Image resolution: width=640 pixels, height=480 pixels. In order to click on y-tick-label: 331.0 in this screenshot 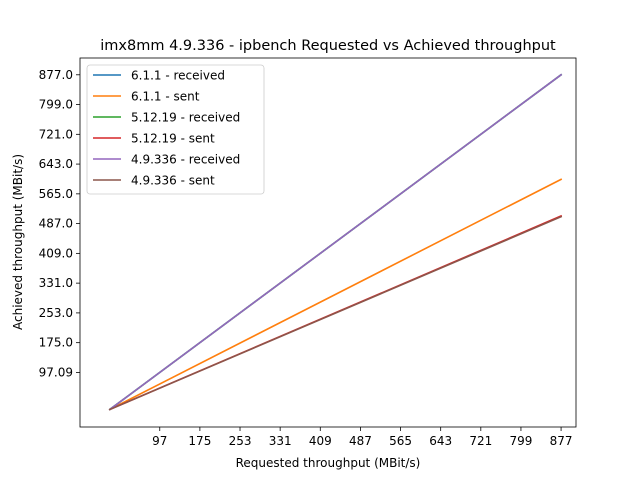, I will do `click(56, 283)`.